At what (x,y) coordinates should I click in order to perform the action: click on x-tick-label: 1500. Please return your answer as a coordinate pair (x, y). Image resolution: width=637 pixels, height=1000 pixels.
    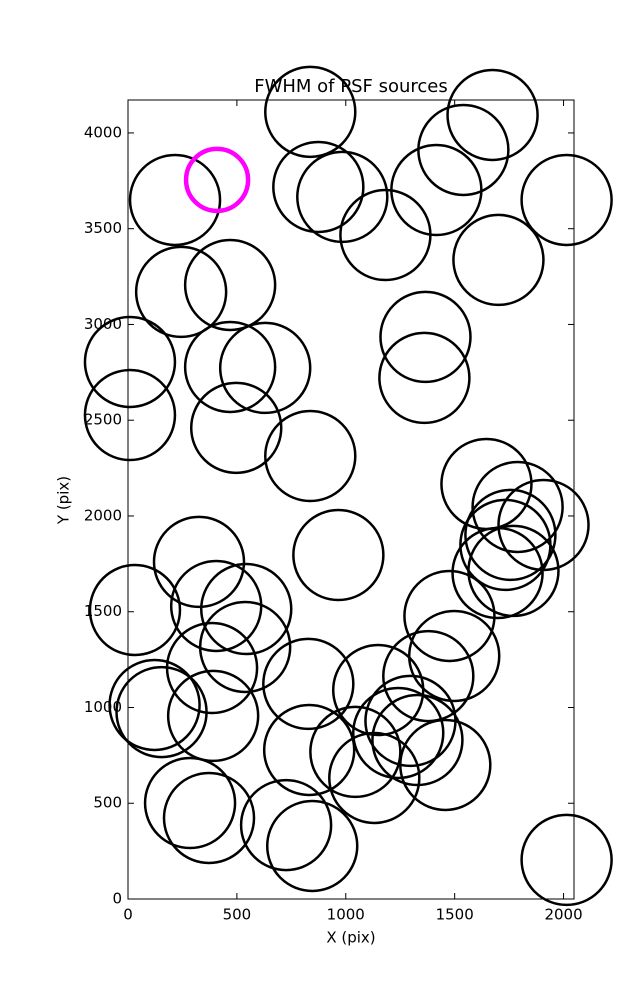
    Looking at the image, I should click on (455, 915).